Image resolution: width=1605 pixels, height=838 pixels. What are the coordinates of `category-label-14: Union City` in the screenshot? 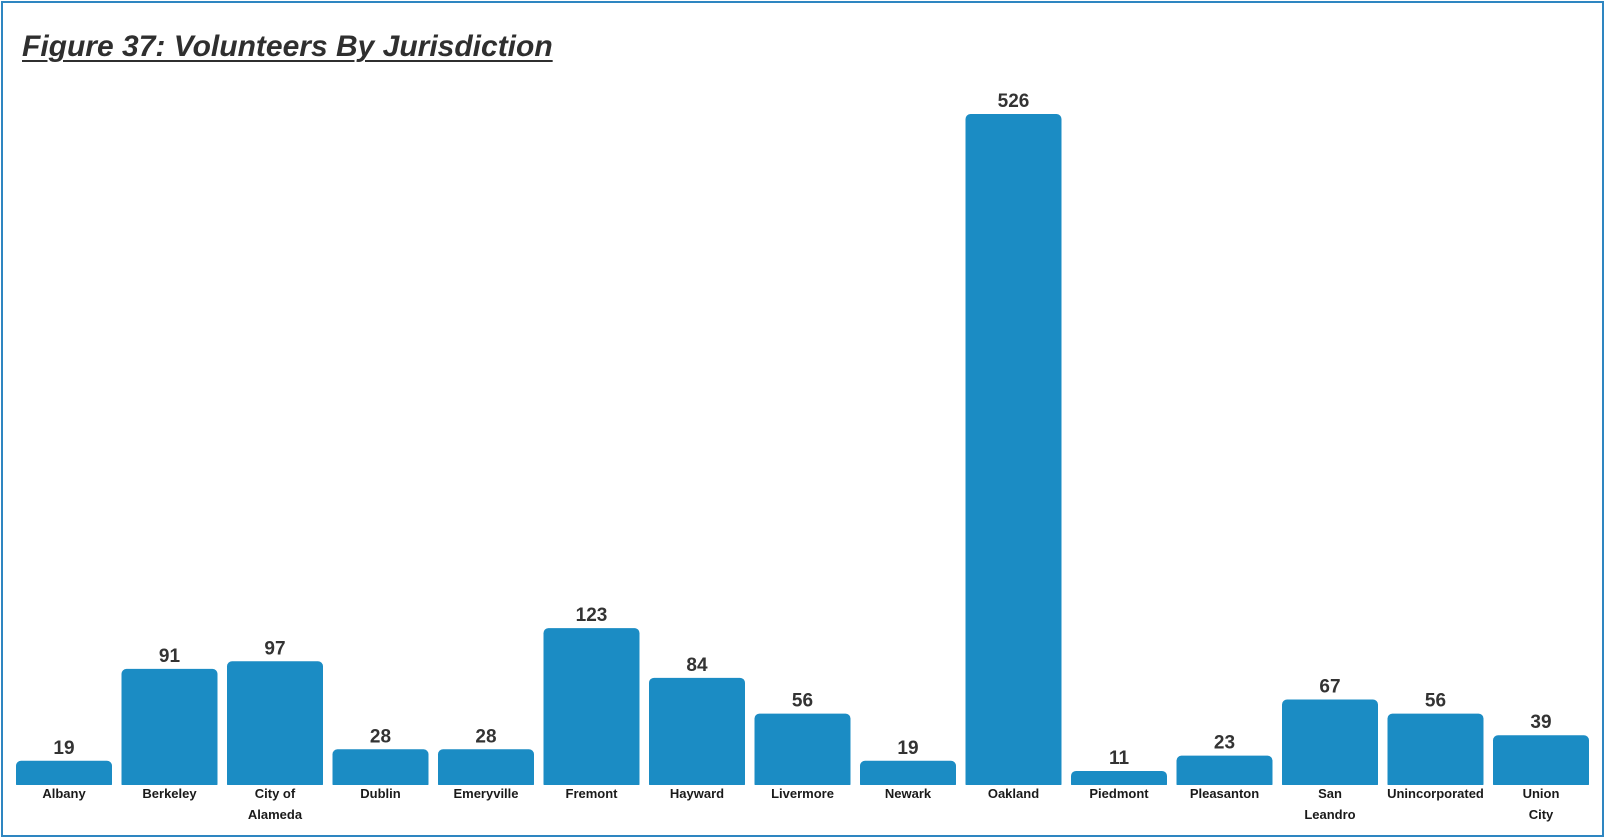 It's located at (1541, 804).